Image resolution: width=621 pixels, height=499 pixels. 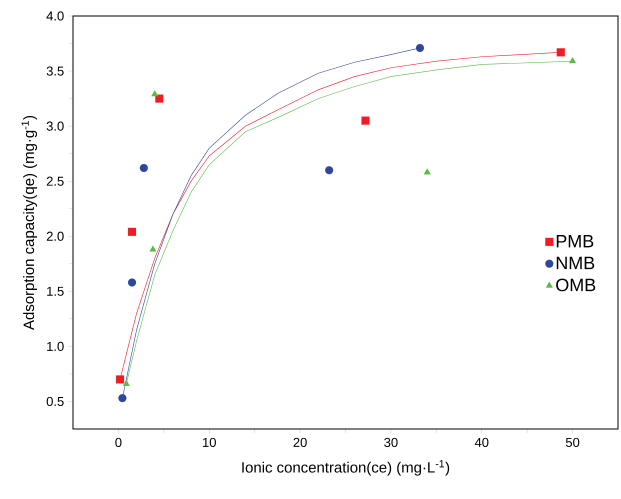 I want to click on x-tick-label: 20, so click(x=300, y=442).